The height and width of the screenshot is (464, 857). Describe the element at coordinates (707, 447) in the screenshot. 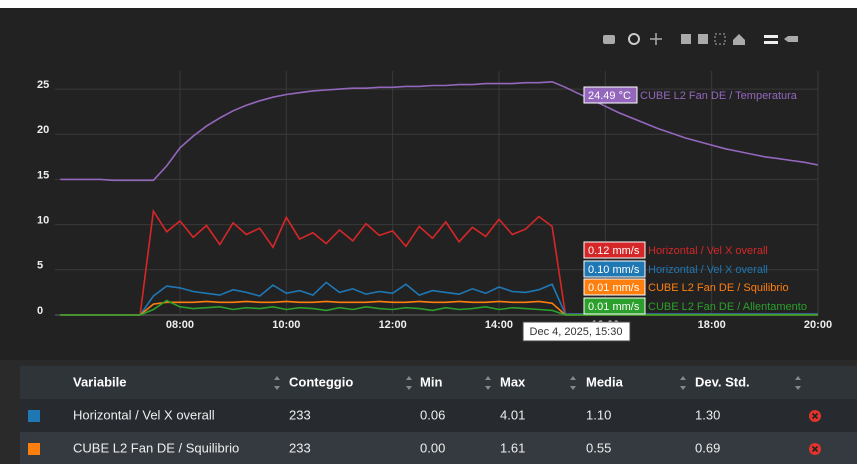

I see `cell: 0.69` at that location.